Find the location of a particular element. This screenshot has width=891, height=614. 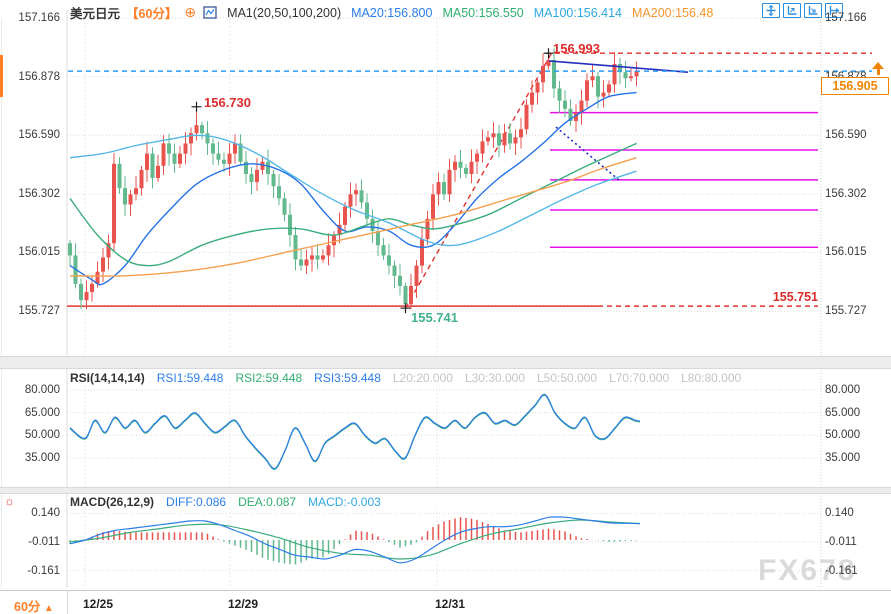

timeframe-footer: 60分 ▲ is located at coordinates (34, 605).